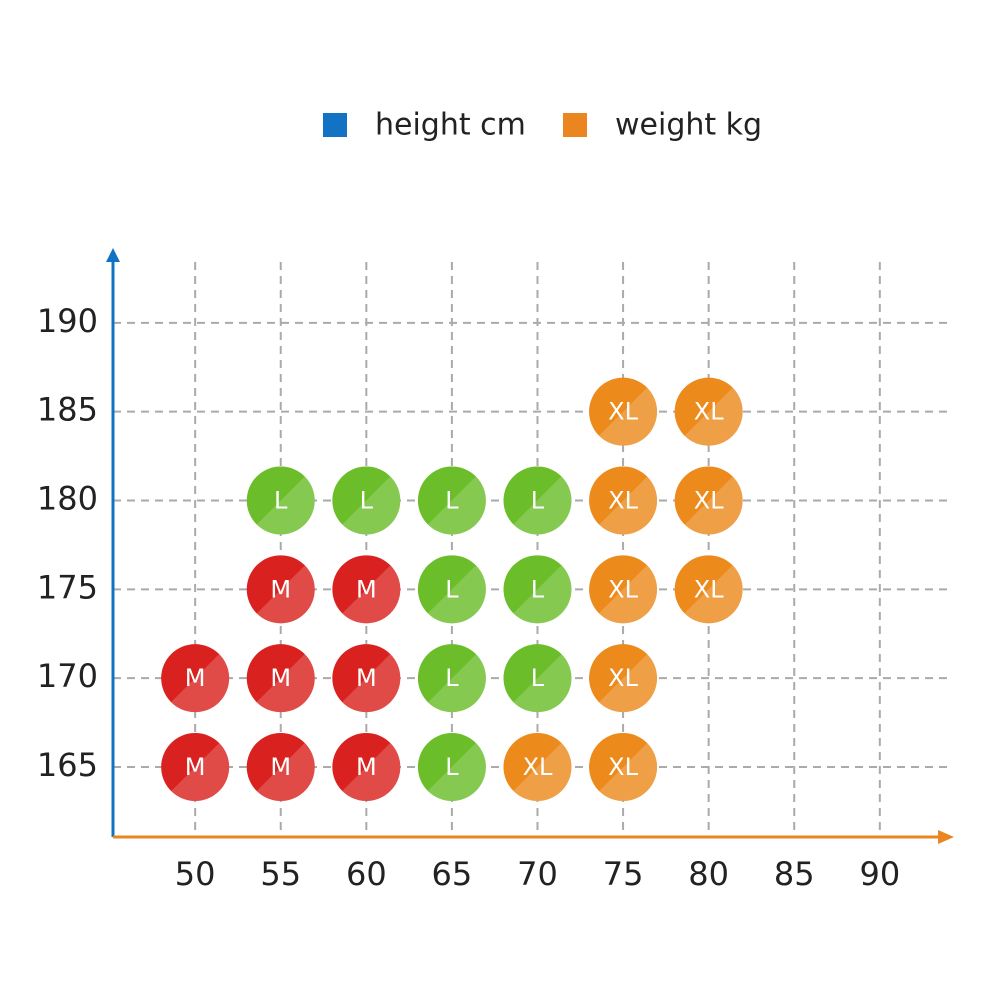  I want to click on legend-label: weight kg, so click(688, 125).